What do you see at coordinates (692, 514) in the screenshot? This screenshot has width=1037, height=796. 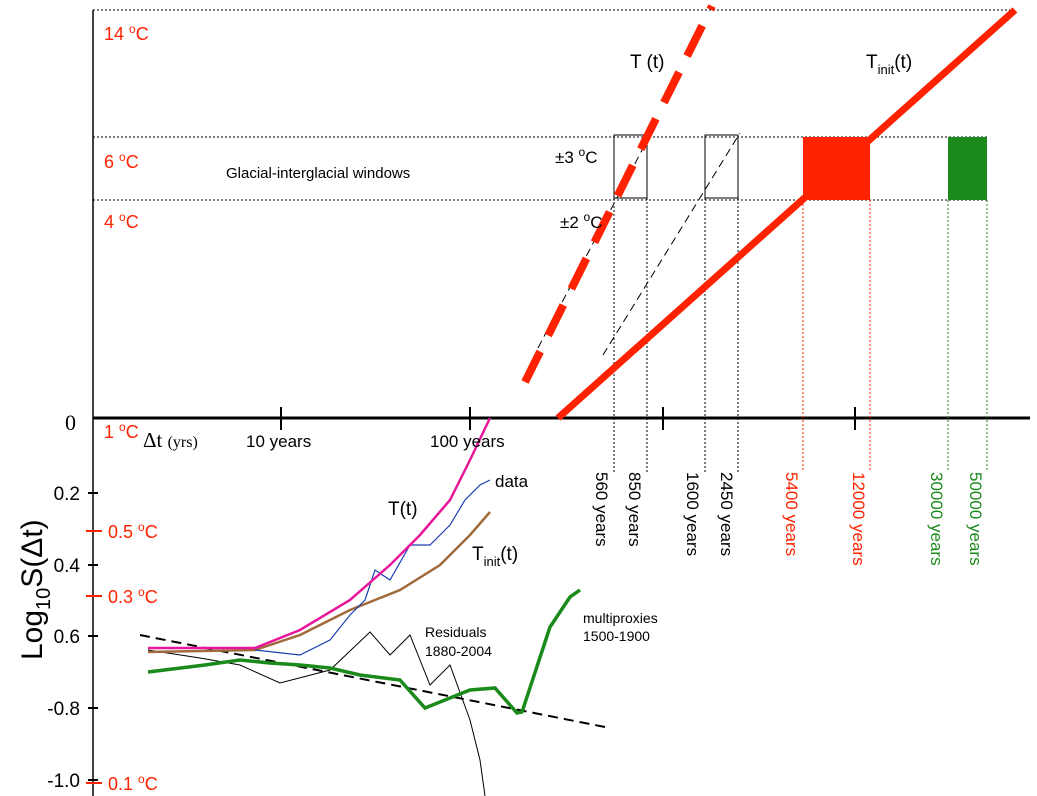 I see `year-label: 1600 years` at bounding box center [692, 514].